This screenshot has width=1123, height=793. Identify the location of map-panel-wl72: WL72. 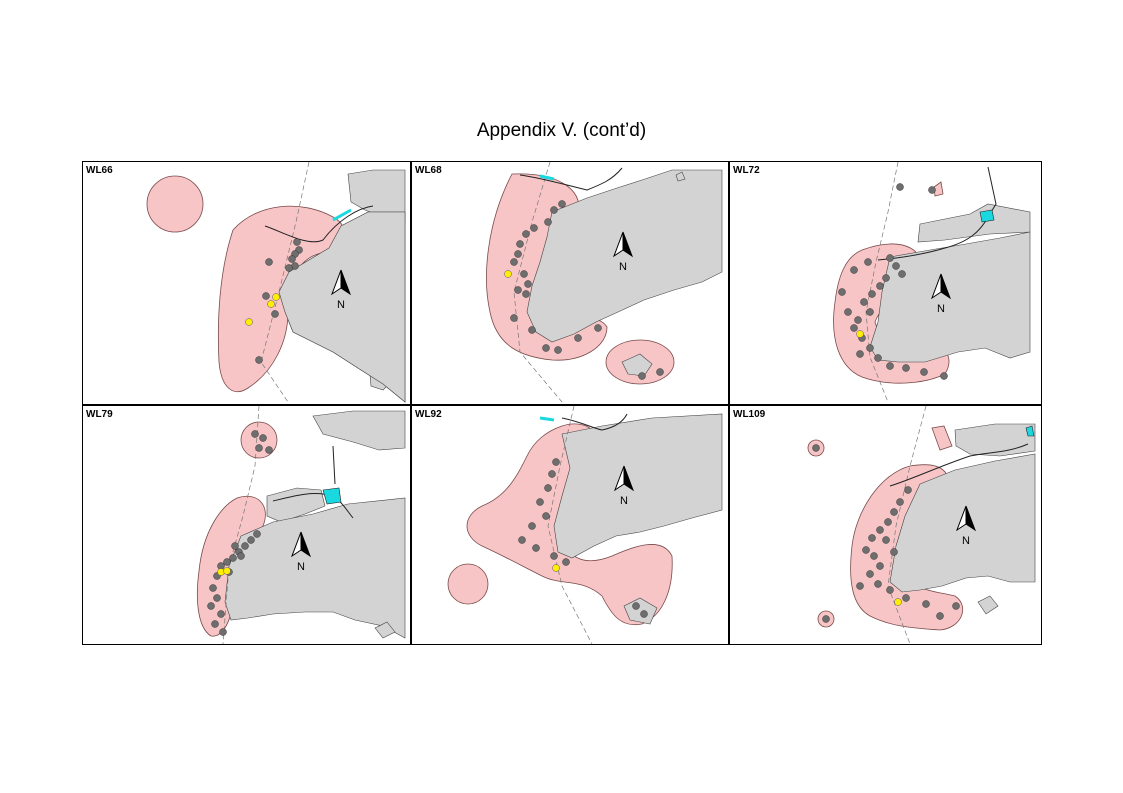
(885, 283).